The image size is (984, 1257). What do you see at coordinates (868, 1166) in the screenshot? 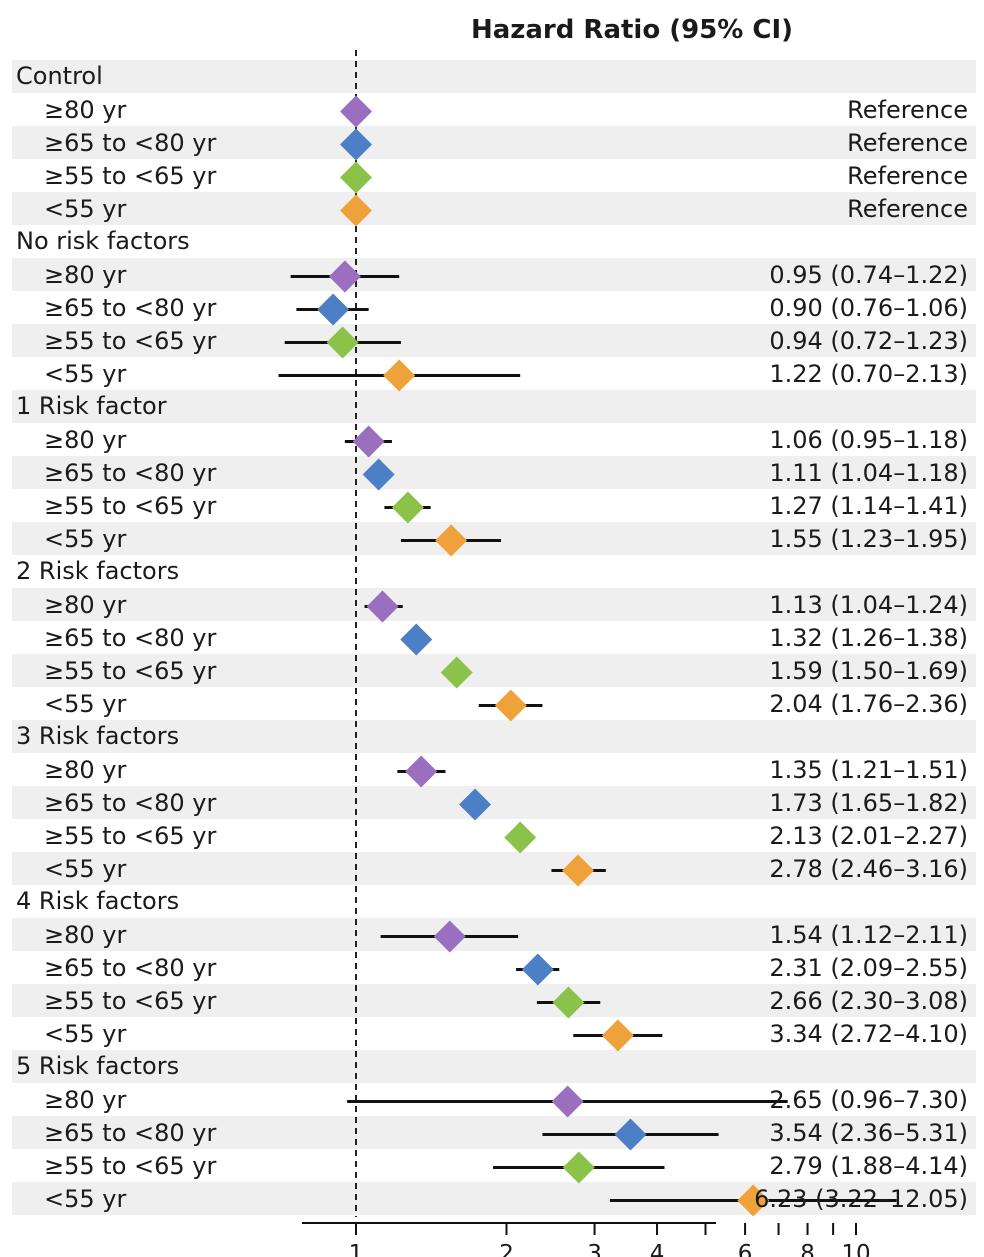
I see `hazard-ratio-value: 2.79 (1.88–4.14)` at bounding box center [868, 1166].